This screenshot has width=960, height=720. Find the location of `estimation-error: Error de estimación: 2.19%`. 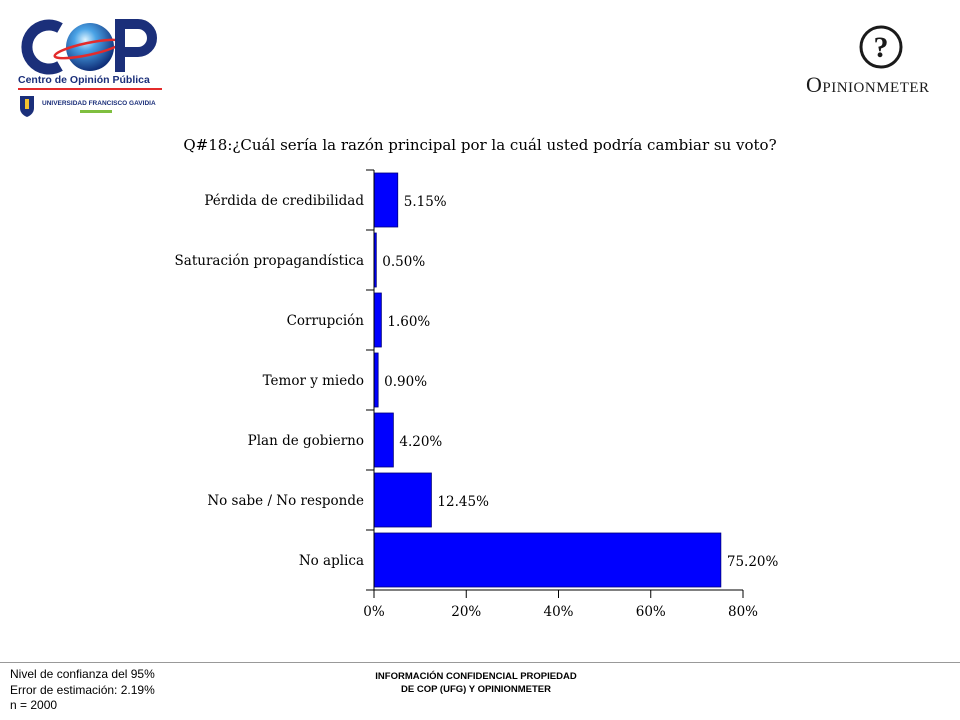

estimation-error: Error de estimación: 2.19% is located at coordinates (82, 689).